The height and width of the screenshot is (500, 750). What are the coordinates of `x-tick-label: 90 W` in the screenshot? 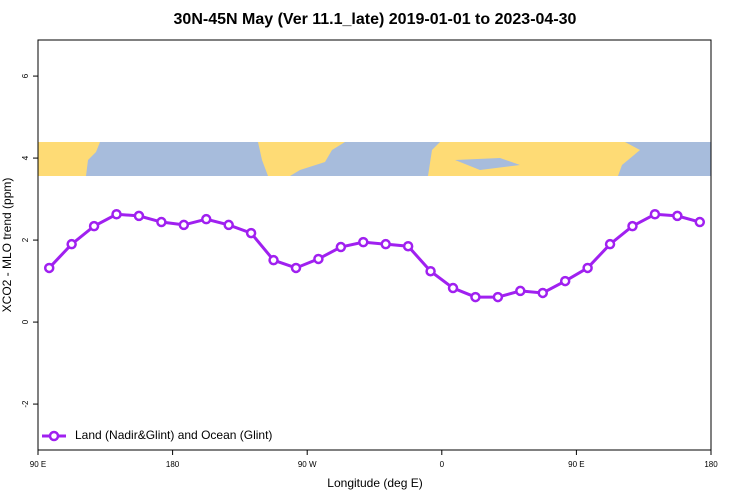 It's located at (307, 464).